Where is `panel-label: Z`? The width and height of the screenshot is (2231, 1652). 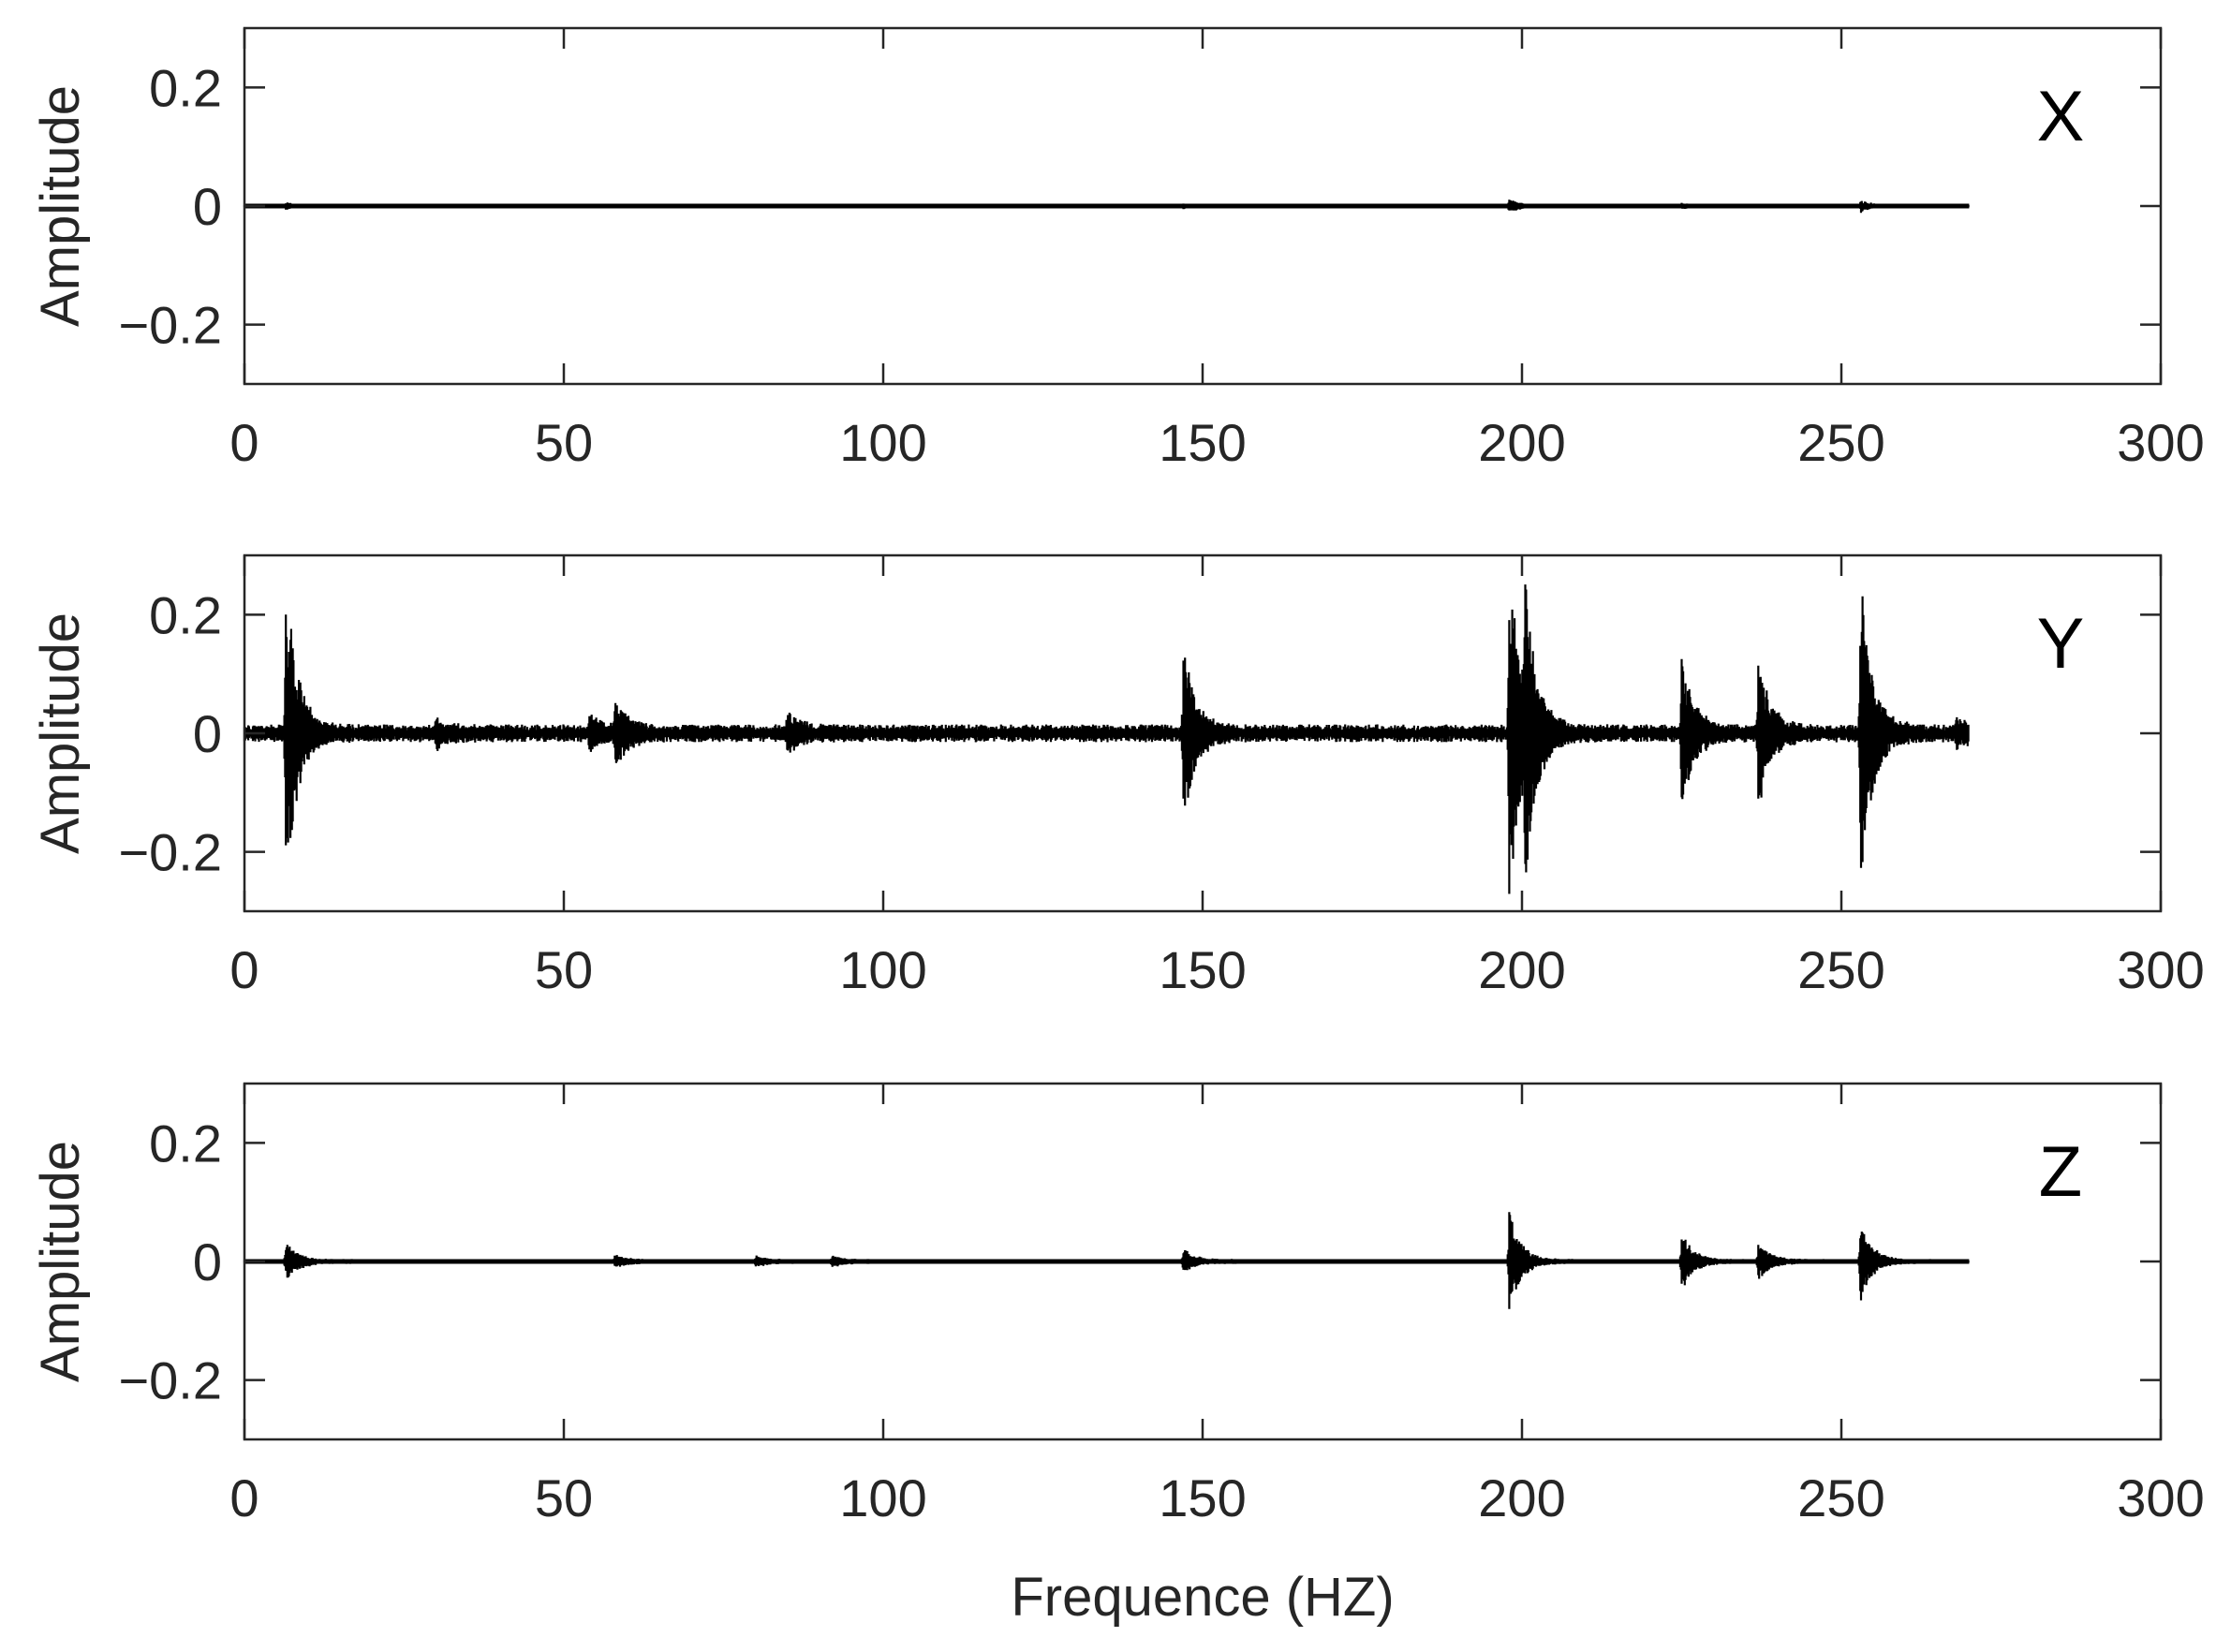
panel-label: Z is located at coordinates (2060, 1172).